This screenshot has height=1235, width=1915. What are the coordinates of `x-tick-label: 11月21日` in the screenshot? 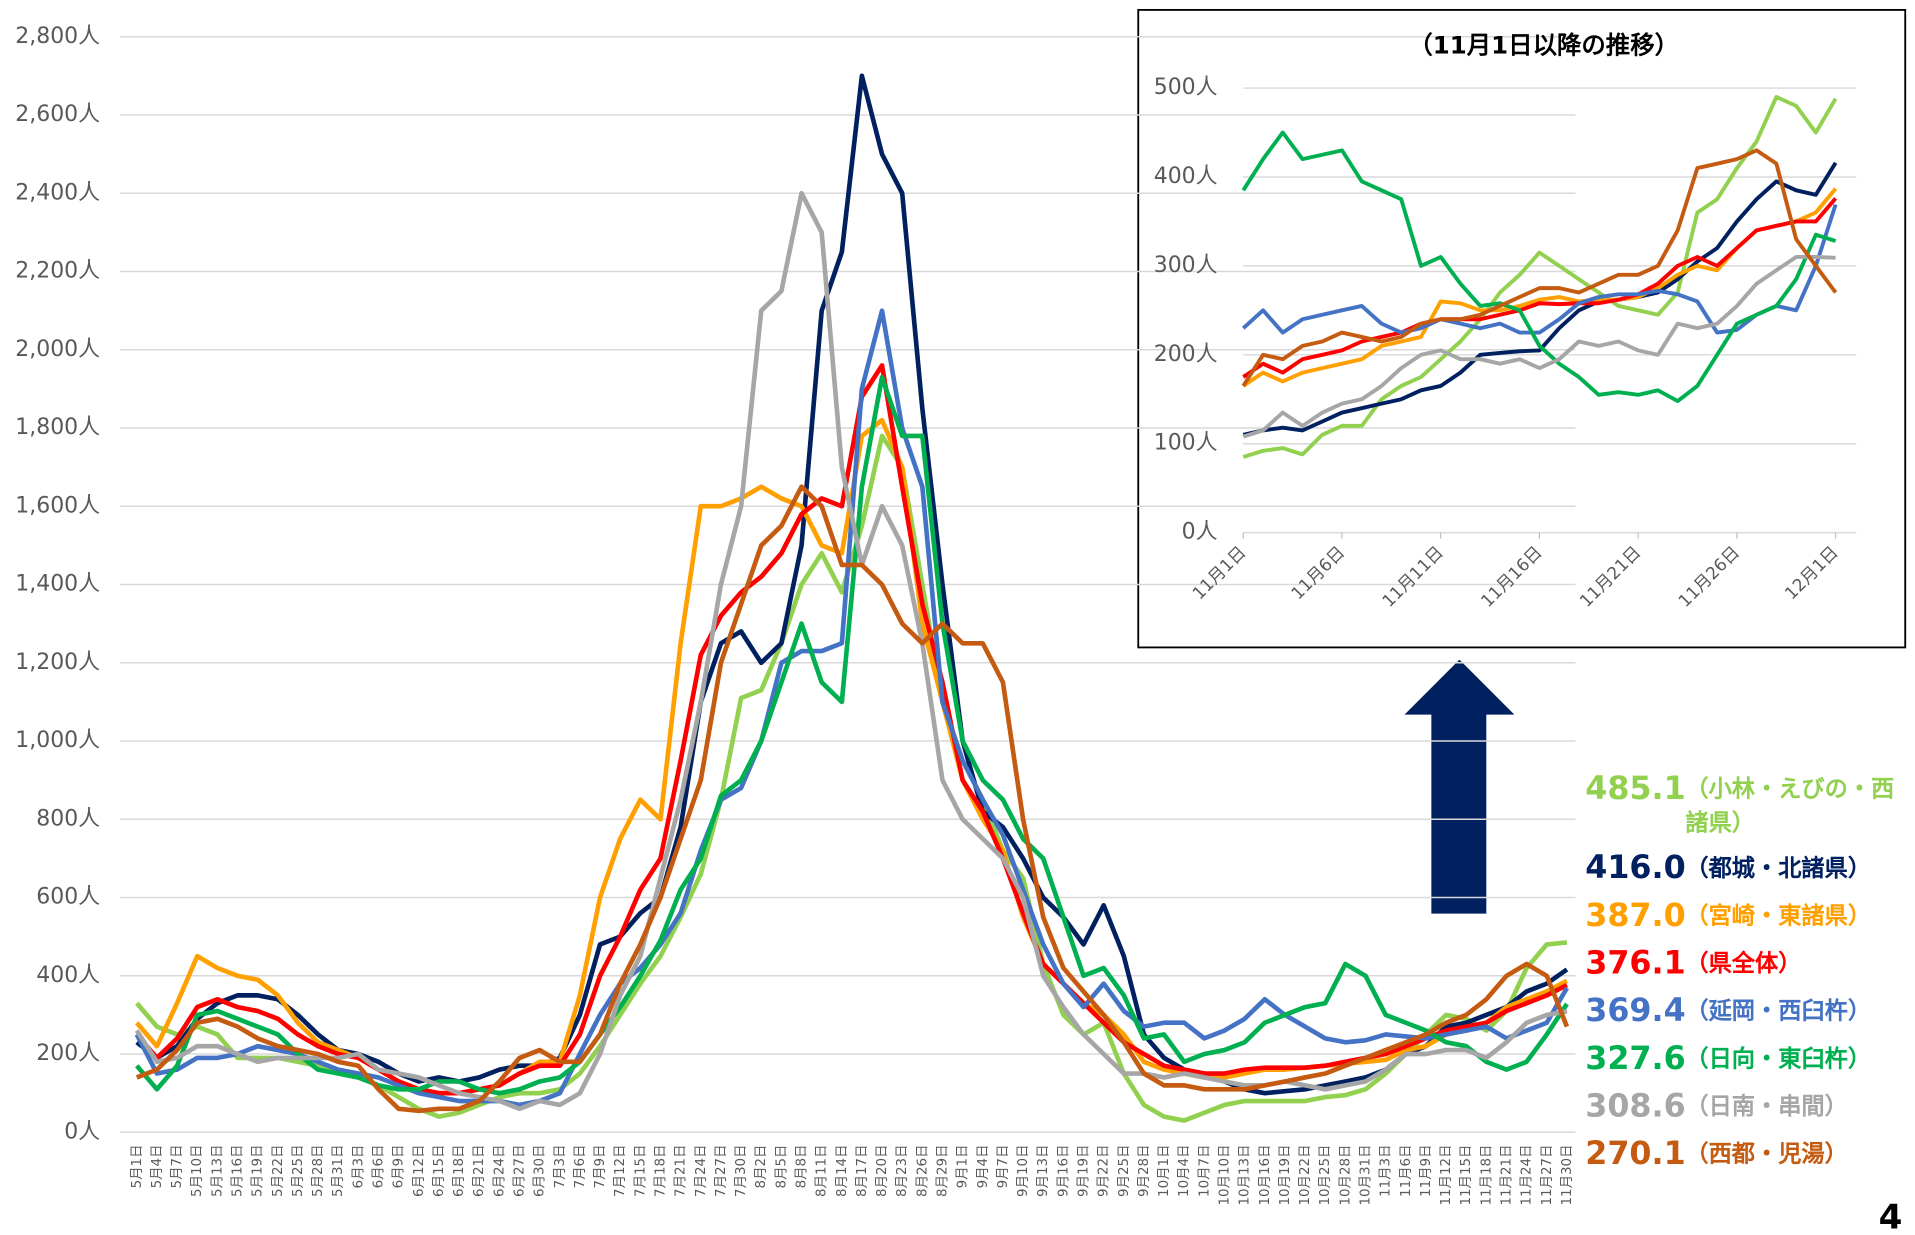 It's located at (1507, 1174).